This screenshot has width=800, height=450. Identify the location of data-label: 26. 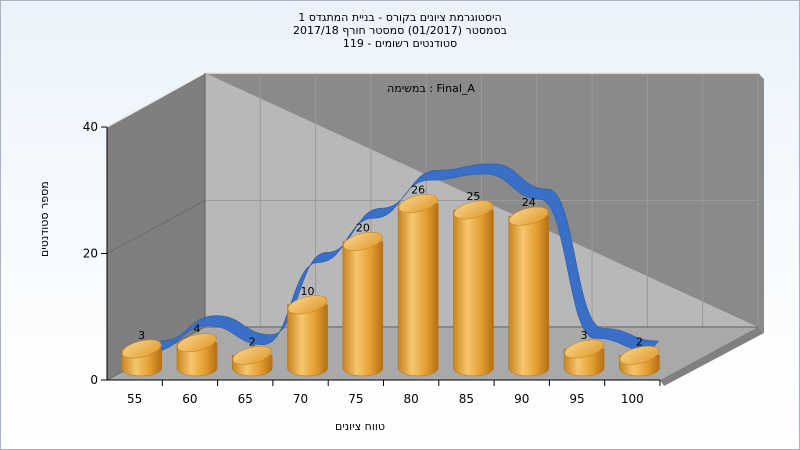
(418, 190).